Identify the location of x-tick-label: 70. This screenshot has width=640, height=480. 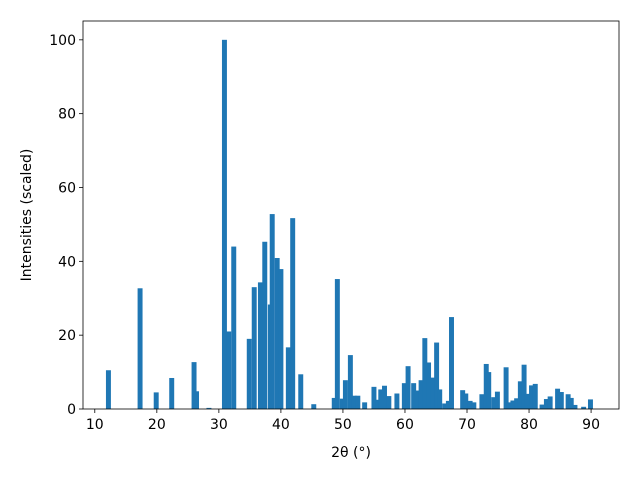
(467, 425).